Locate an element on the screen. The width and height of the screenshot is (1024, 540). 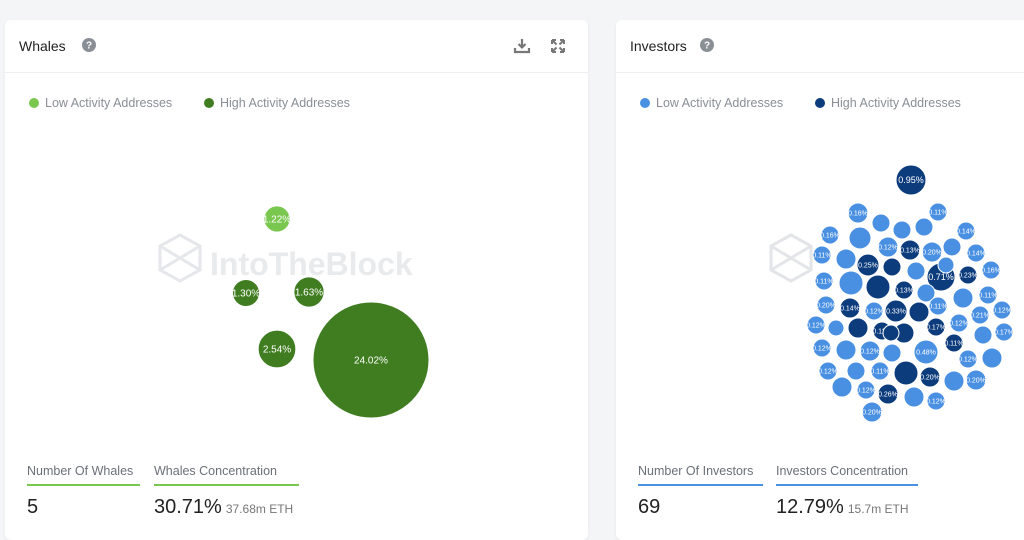
legend-high-activity: High Activity Addresses is located at coordinates (888, 103).